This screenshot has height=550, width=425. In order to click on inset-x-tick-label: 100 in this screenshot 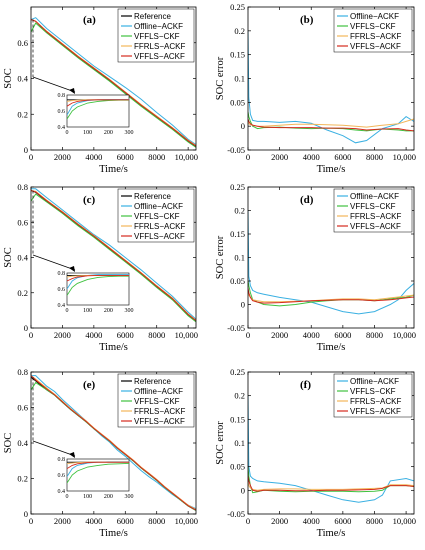, I will do `click(87, 311)`.